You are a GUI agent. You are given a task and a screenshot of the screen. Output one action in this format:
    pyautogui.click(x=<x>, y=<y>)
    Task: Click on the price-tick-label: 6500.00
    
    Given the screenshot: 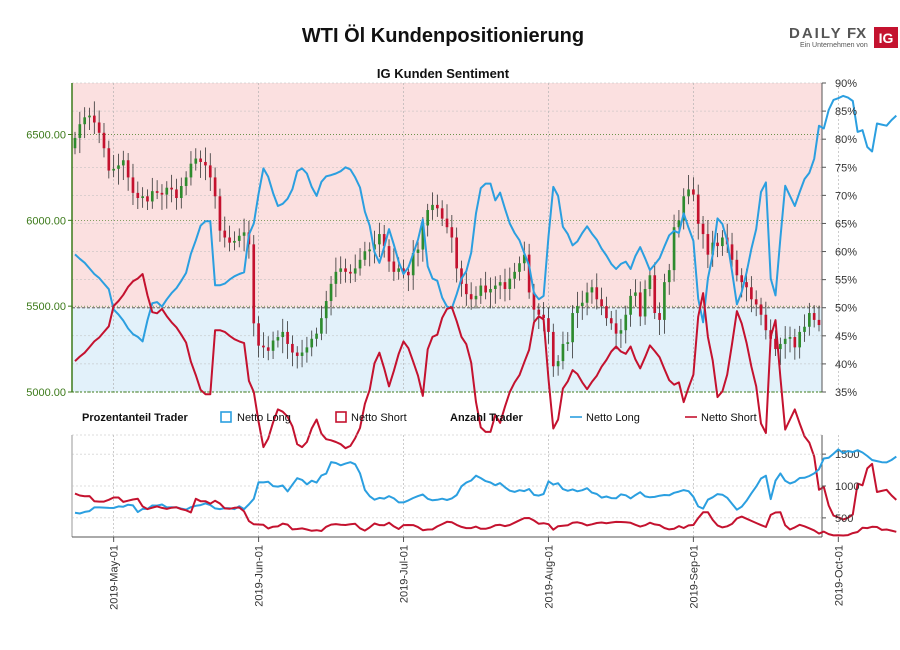 What is the action you would take?
    pyautogui.click(x=46, y=136)
    